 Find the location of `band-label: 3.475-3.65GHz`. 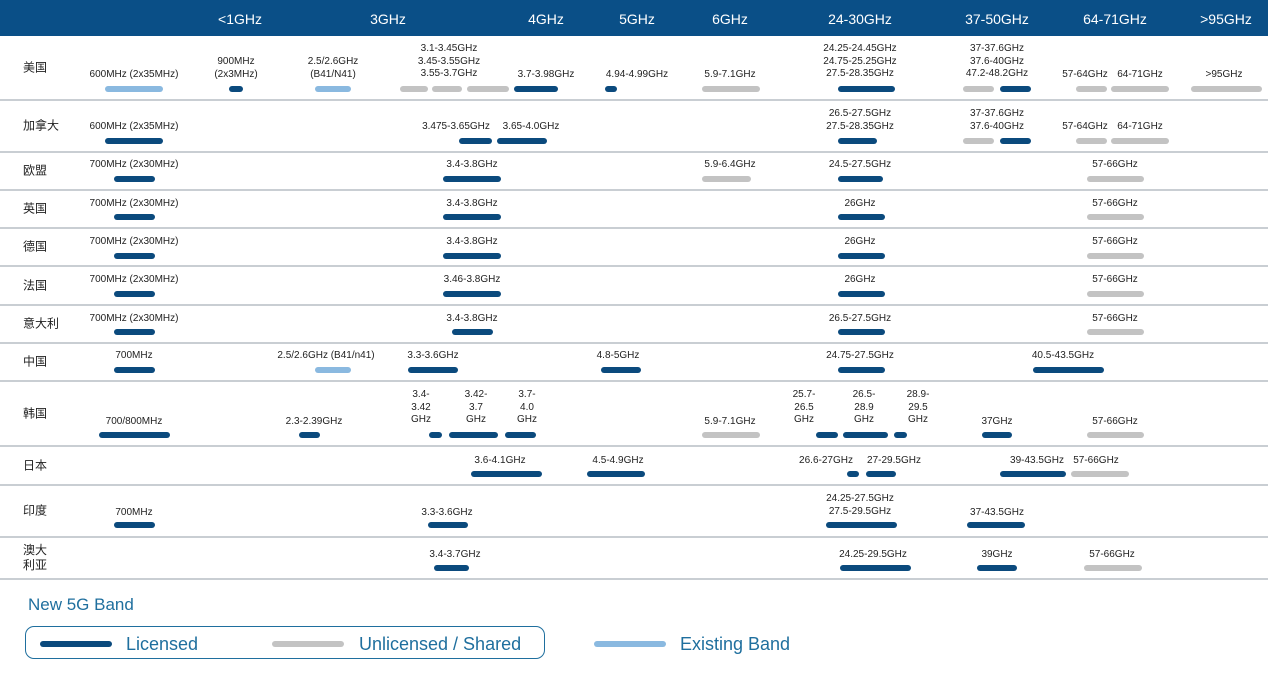

band-label: 3.475-3.65GHz is located at coordinates (456, 126).